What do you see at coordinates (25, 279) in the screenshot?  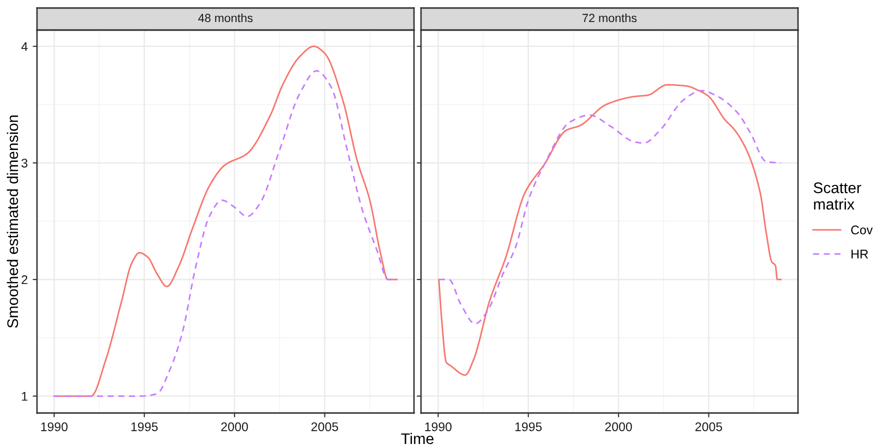 I see `y-tick-label: 2` at bounding box center [25, 279].